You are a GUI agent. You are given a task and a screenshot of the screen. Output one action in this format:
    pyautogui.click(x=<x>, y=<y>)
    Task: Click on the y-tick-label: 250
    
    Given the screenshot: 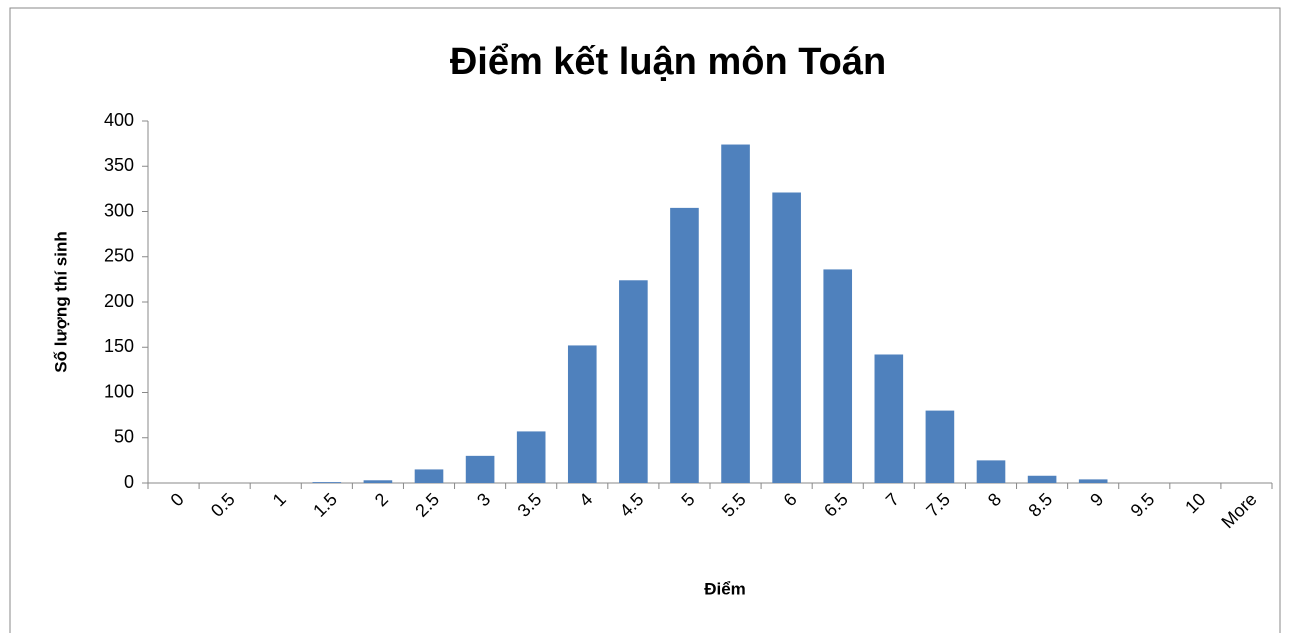 What is the action you would take?
    pyautogui.click(x=119, y=256)
    